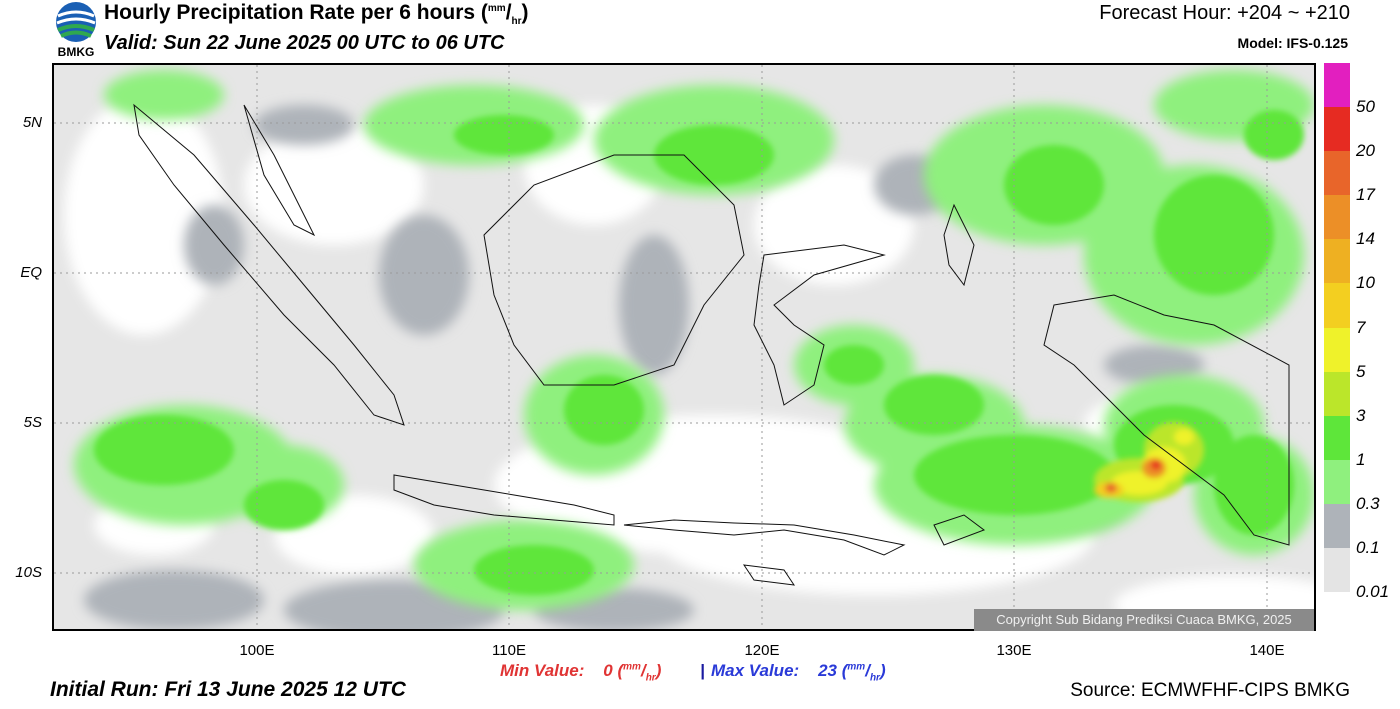  Describe the element at coordinates (1014, 650) in the screenshot. I see `lon-label-130e: 130E` at that location.